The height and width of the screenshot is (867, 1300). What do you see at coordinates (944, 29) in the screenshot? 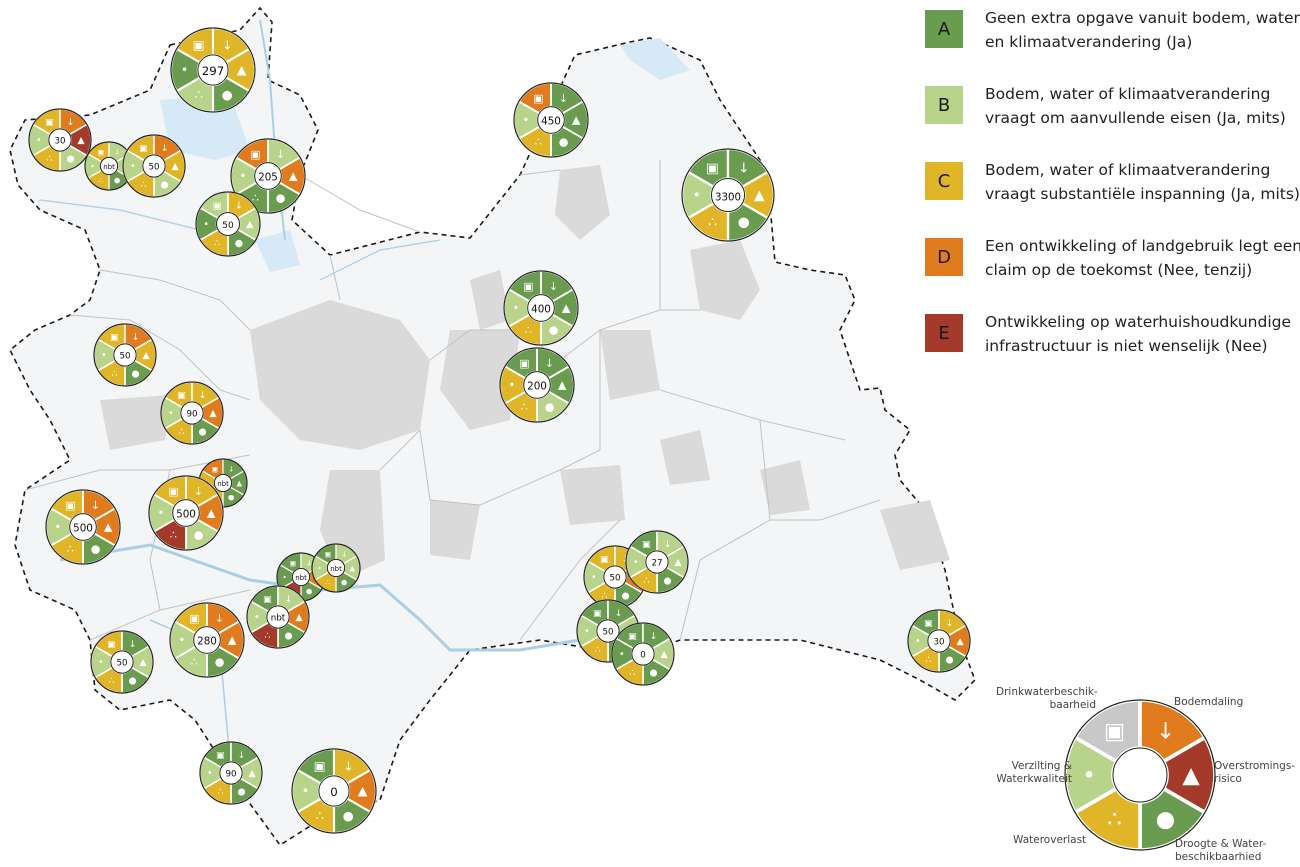
I see `legend-swatch-a: A` at bounding box center [944, 29].